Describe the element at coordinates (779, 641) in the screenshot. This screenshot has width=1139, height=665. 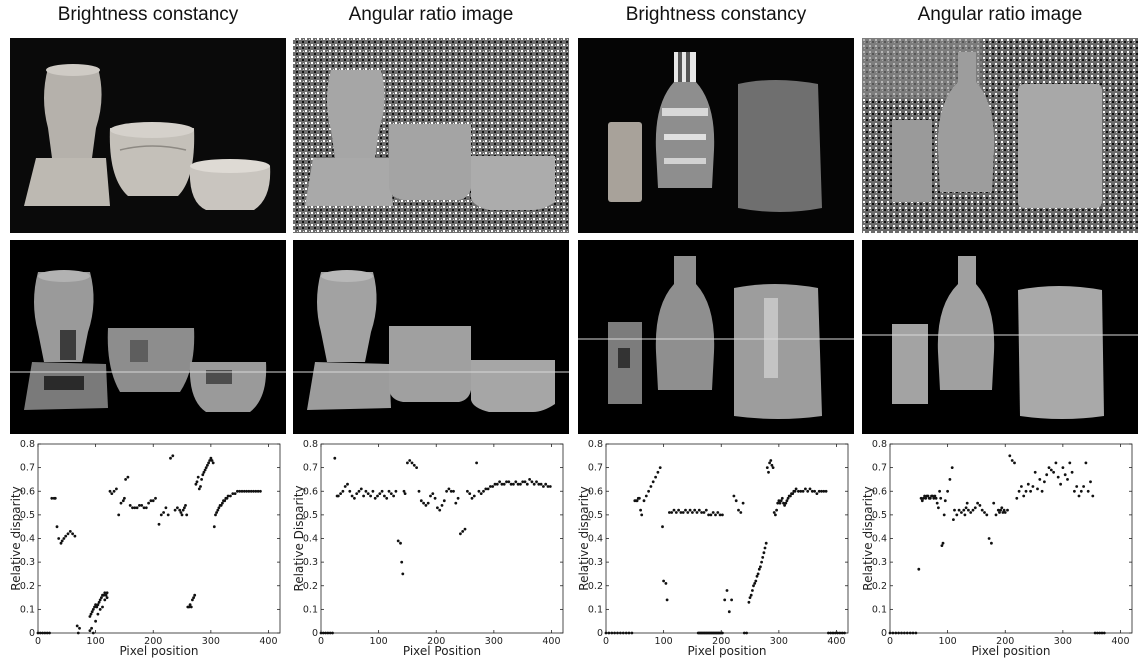
I see `x-tick-label: 300` at that location.